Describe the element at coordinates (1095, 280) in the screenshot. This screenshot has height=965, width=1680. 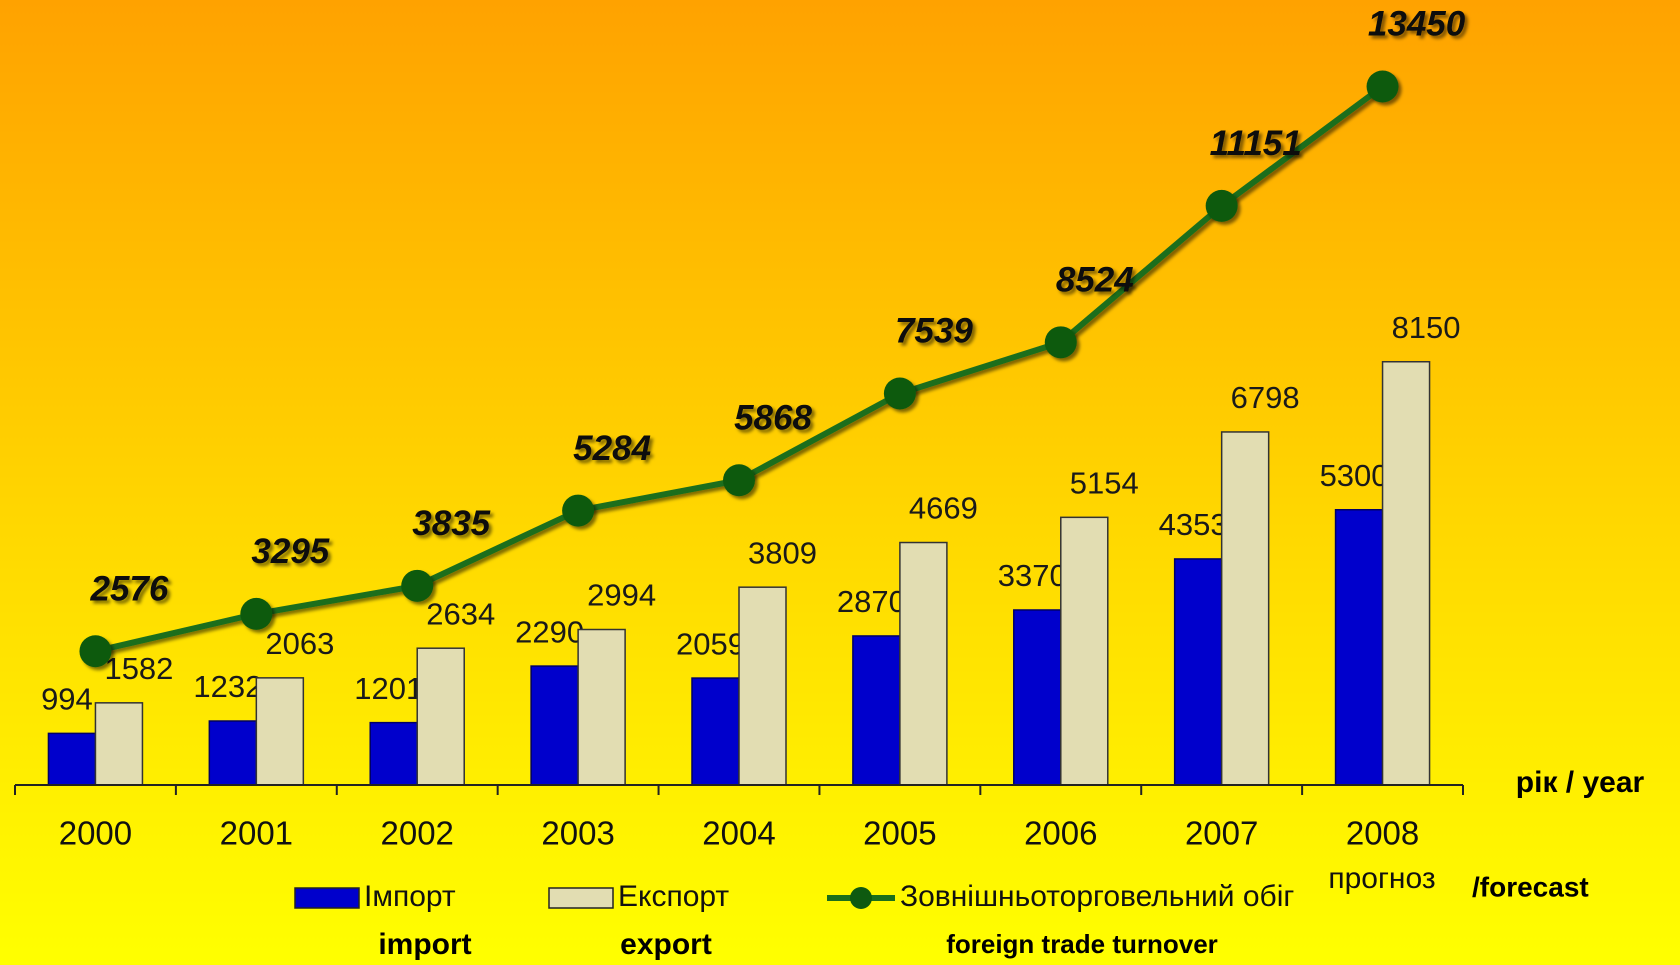
I see `data-label: 8524` at that location.